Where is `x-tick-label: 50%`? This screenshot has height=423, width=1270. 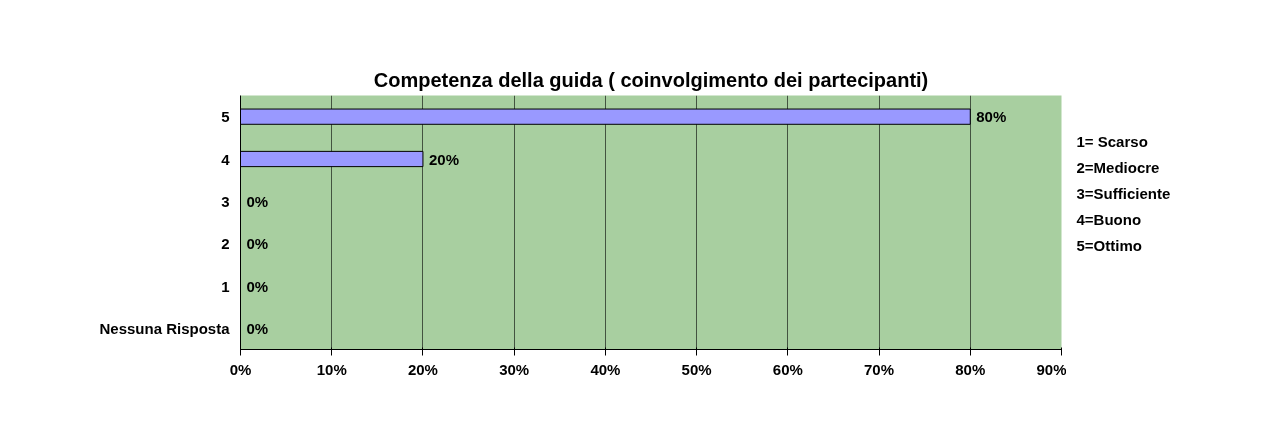
x-tick-label: 50% is located at coordinates (696, 369).